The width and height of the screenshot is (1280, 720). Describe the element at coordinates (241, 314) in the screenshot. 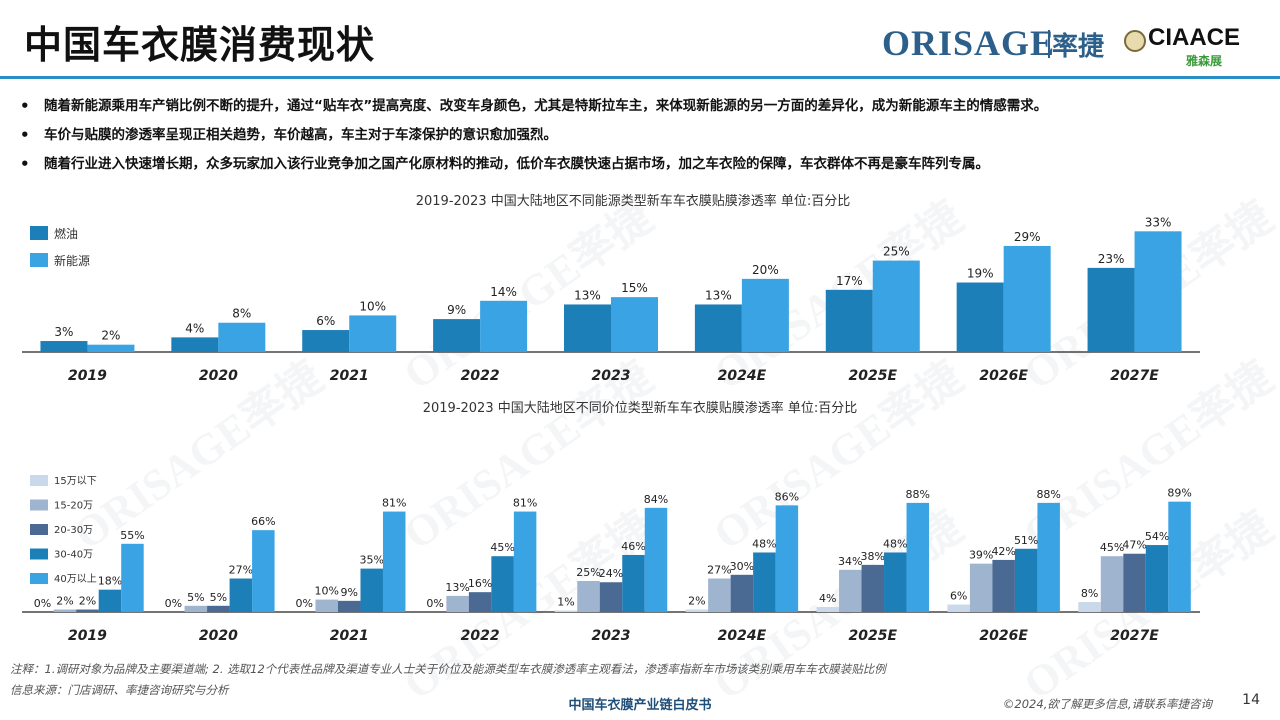

I see `data-label: 8%` at that location.